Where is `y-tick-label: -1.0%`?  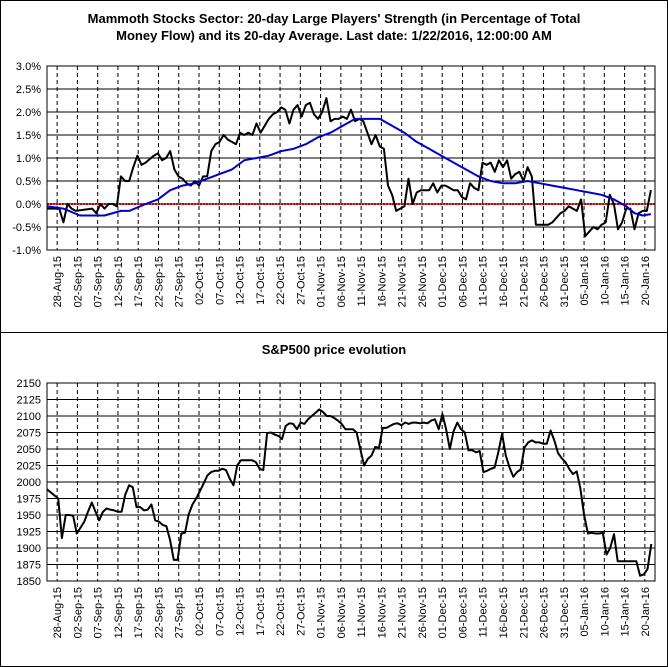 y-tick-label: -1.0% is located at coordinates (26, 251).